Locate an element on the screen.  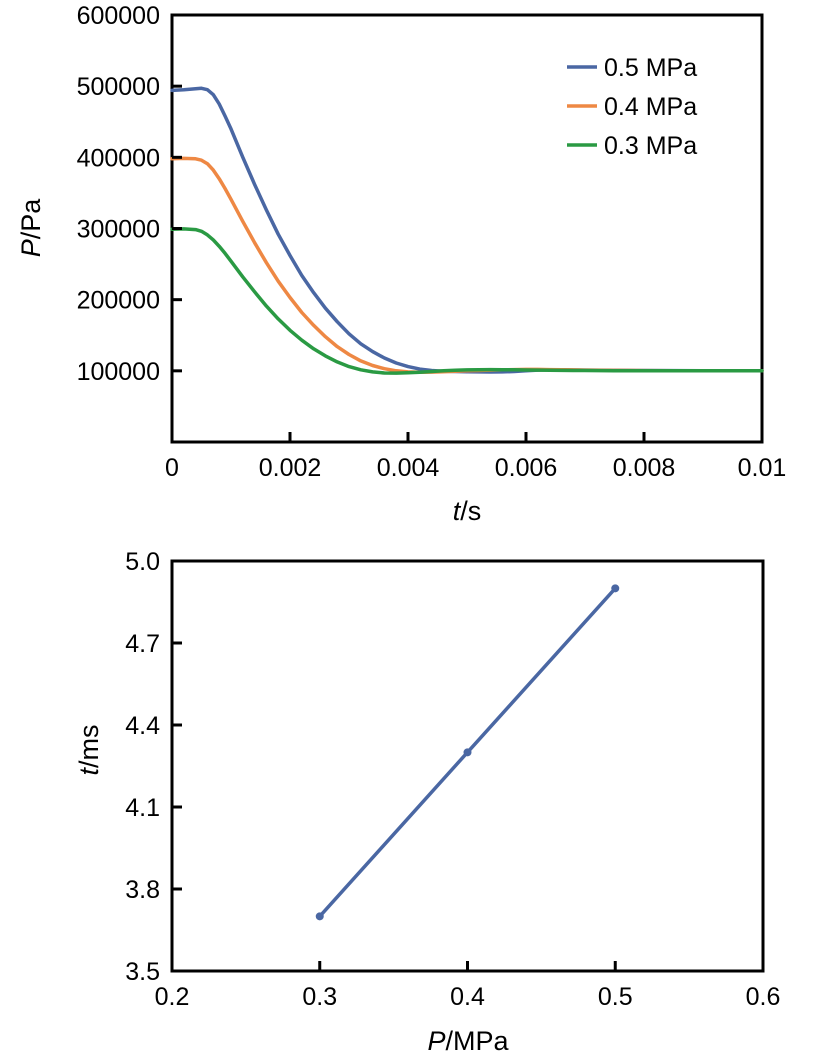
y-axis-label: t/ms is located at coordinates (89, 749).